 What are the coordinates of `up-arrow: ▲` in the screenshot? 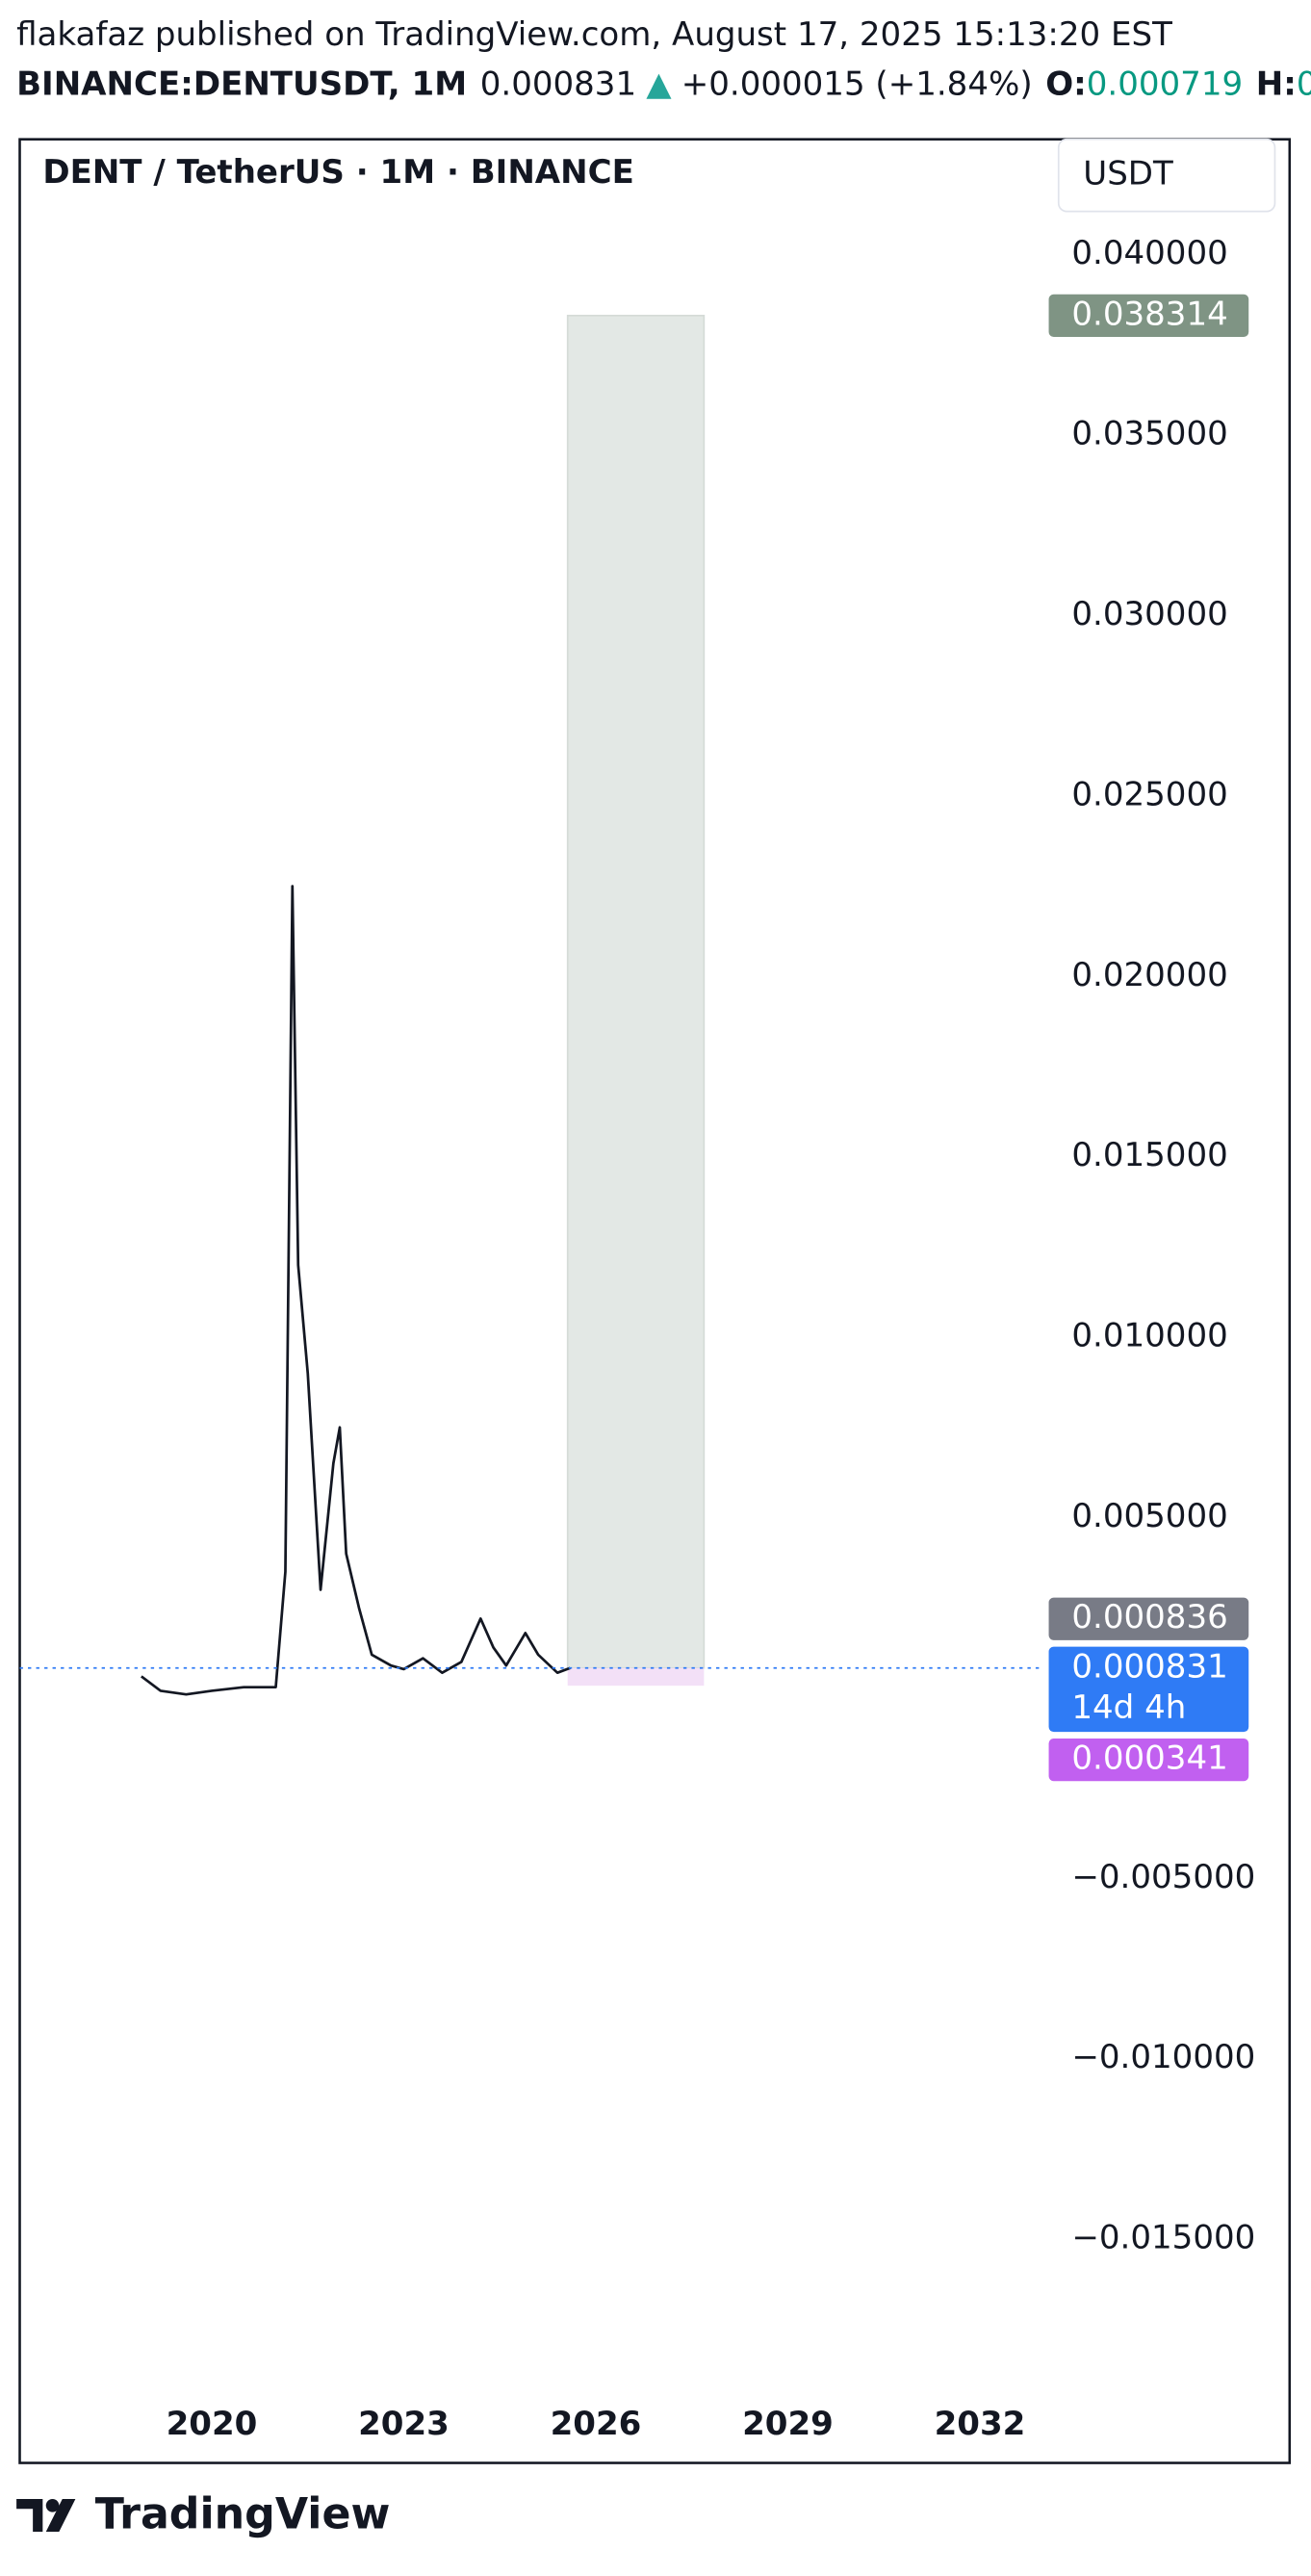 It's located at (659, 83).